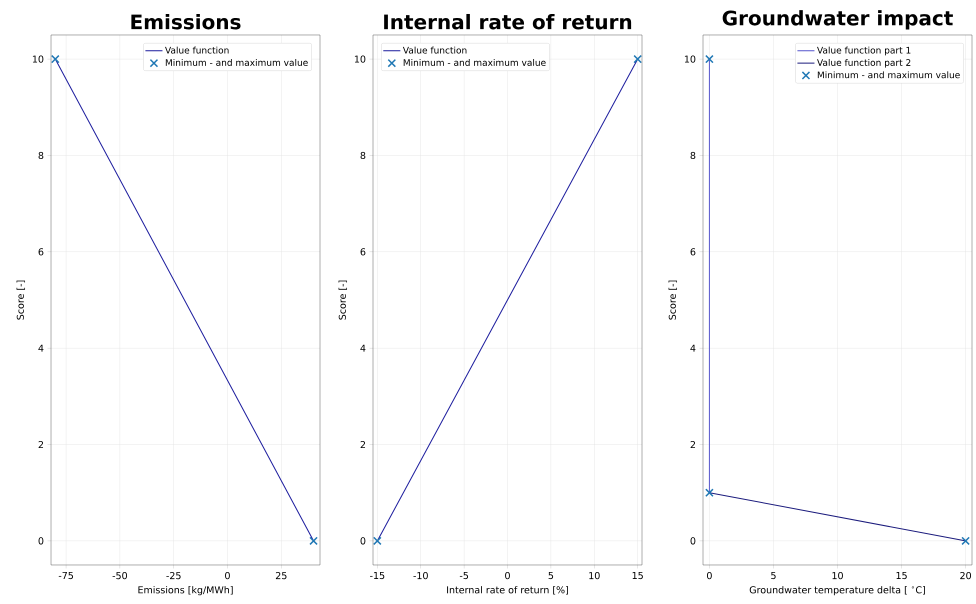 The width and height of the screenshot is (976, 604). Describe the element at coordinates (966, 576) in the screenshot. I see `x-tick-label: 20` at that location.